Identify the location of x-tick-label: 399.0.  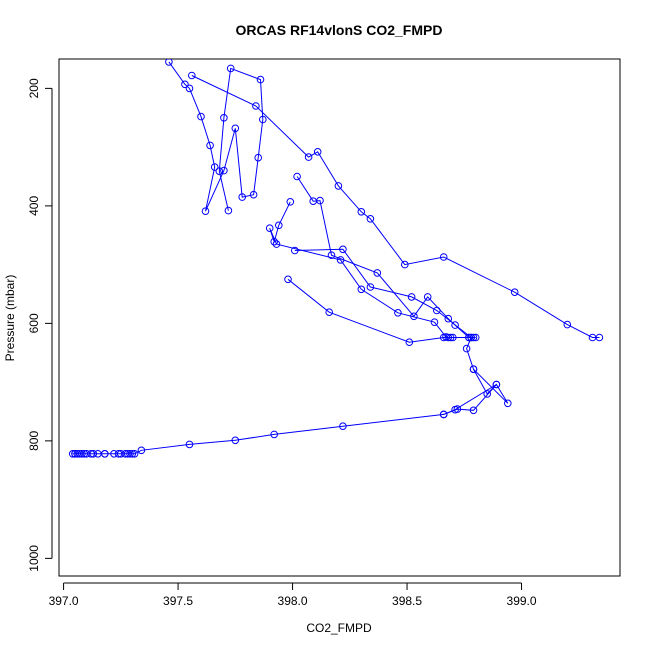
(522, 601).